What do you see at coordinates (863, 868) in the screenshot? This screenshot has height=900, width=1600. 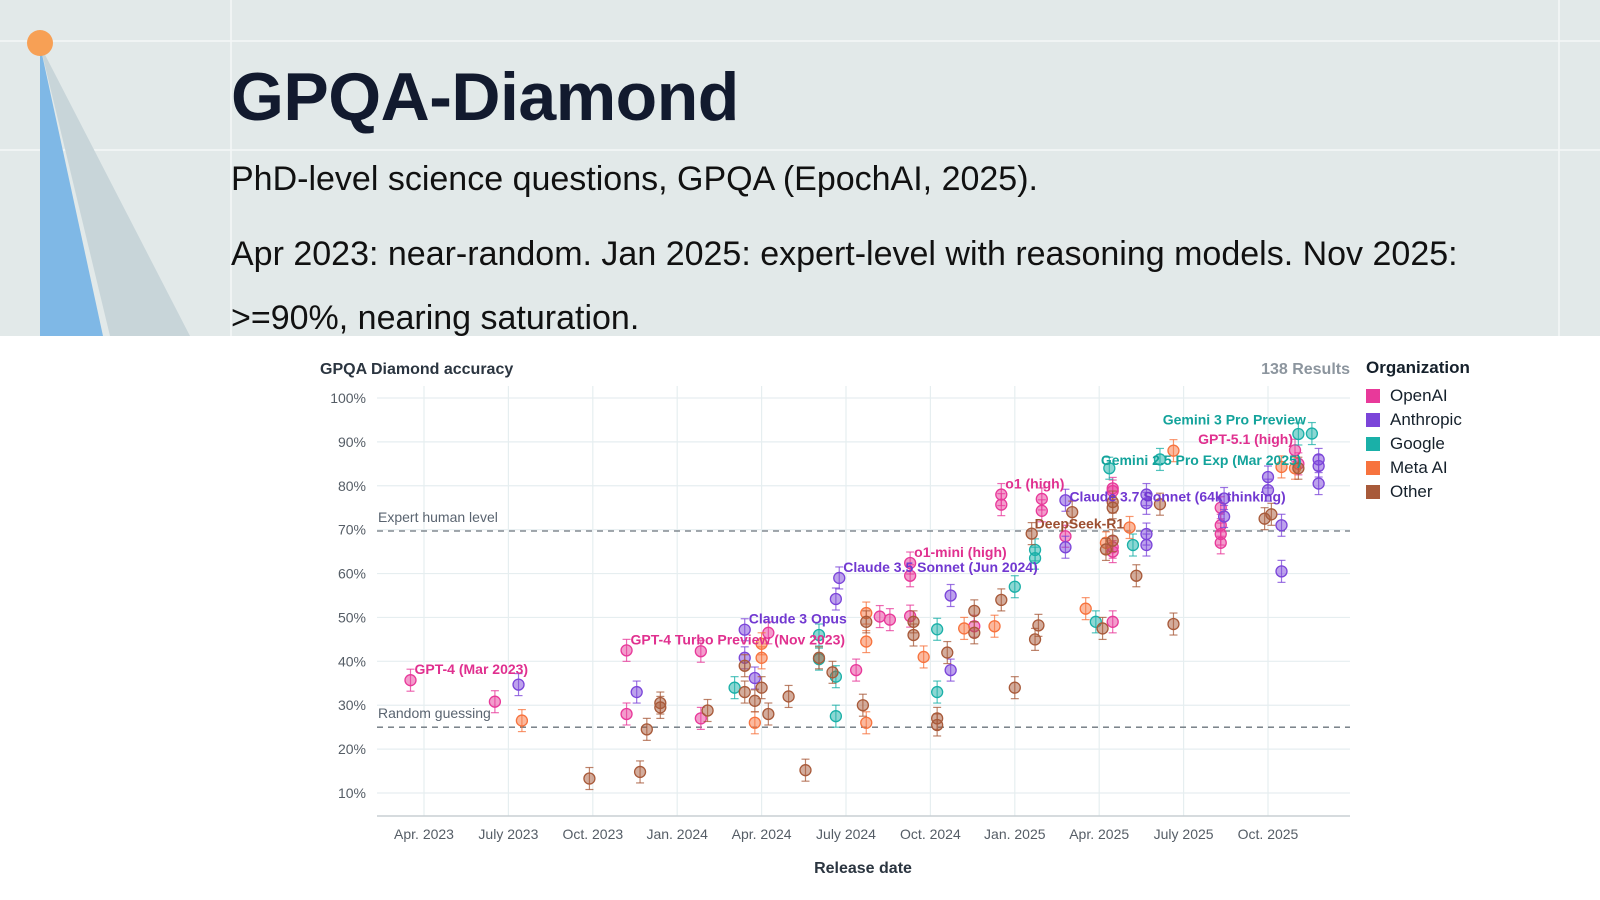 I see `x-axis-label: Release date` at bounding box center [863, 868].